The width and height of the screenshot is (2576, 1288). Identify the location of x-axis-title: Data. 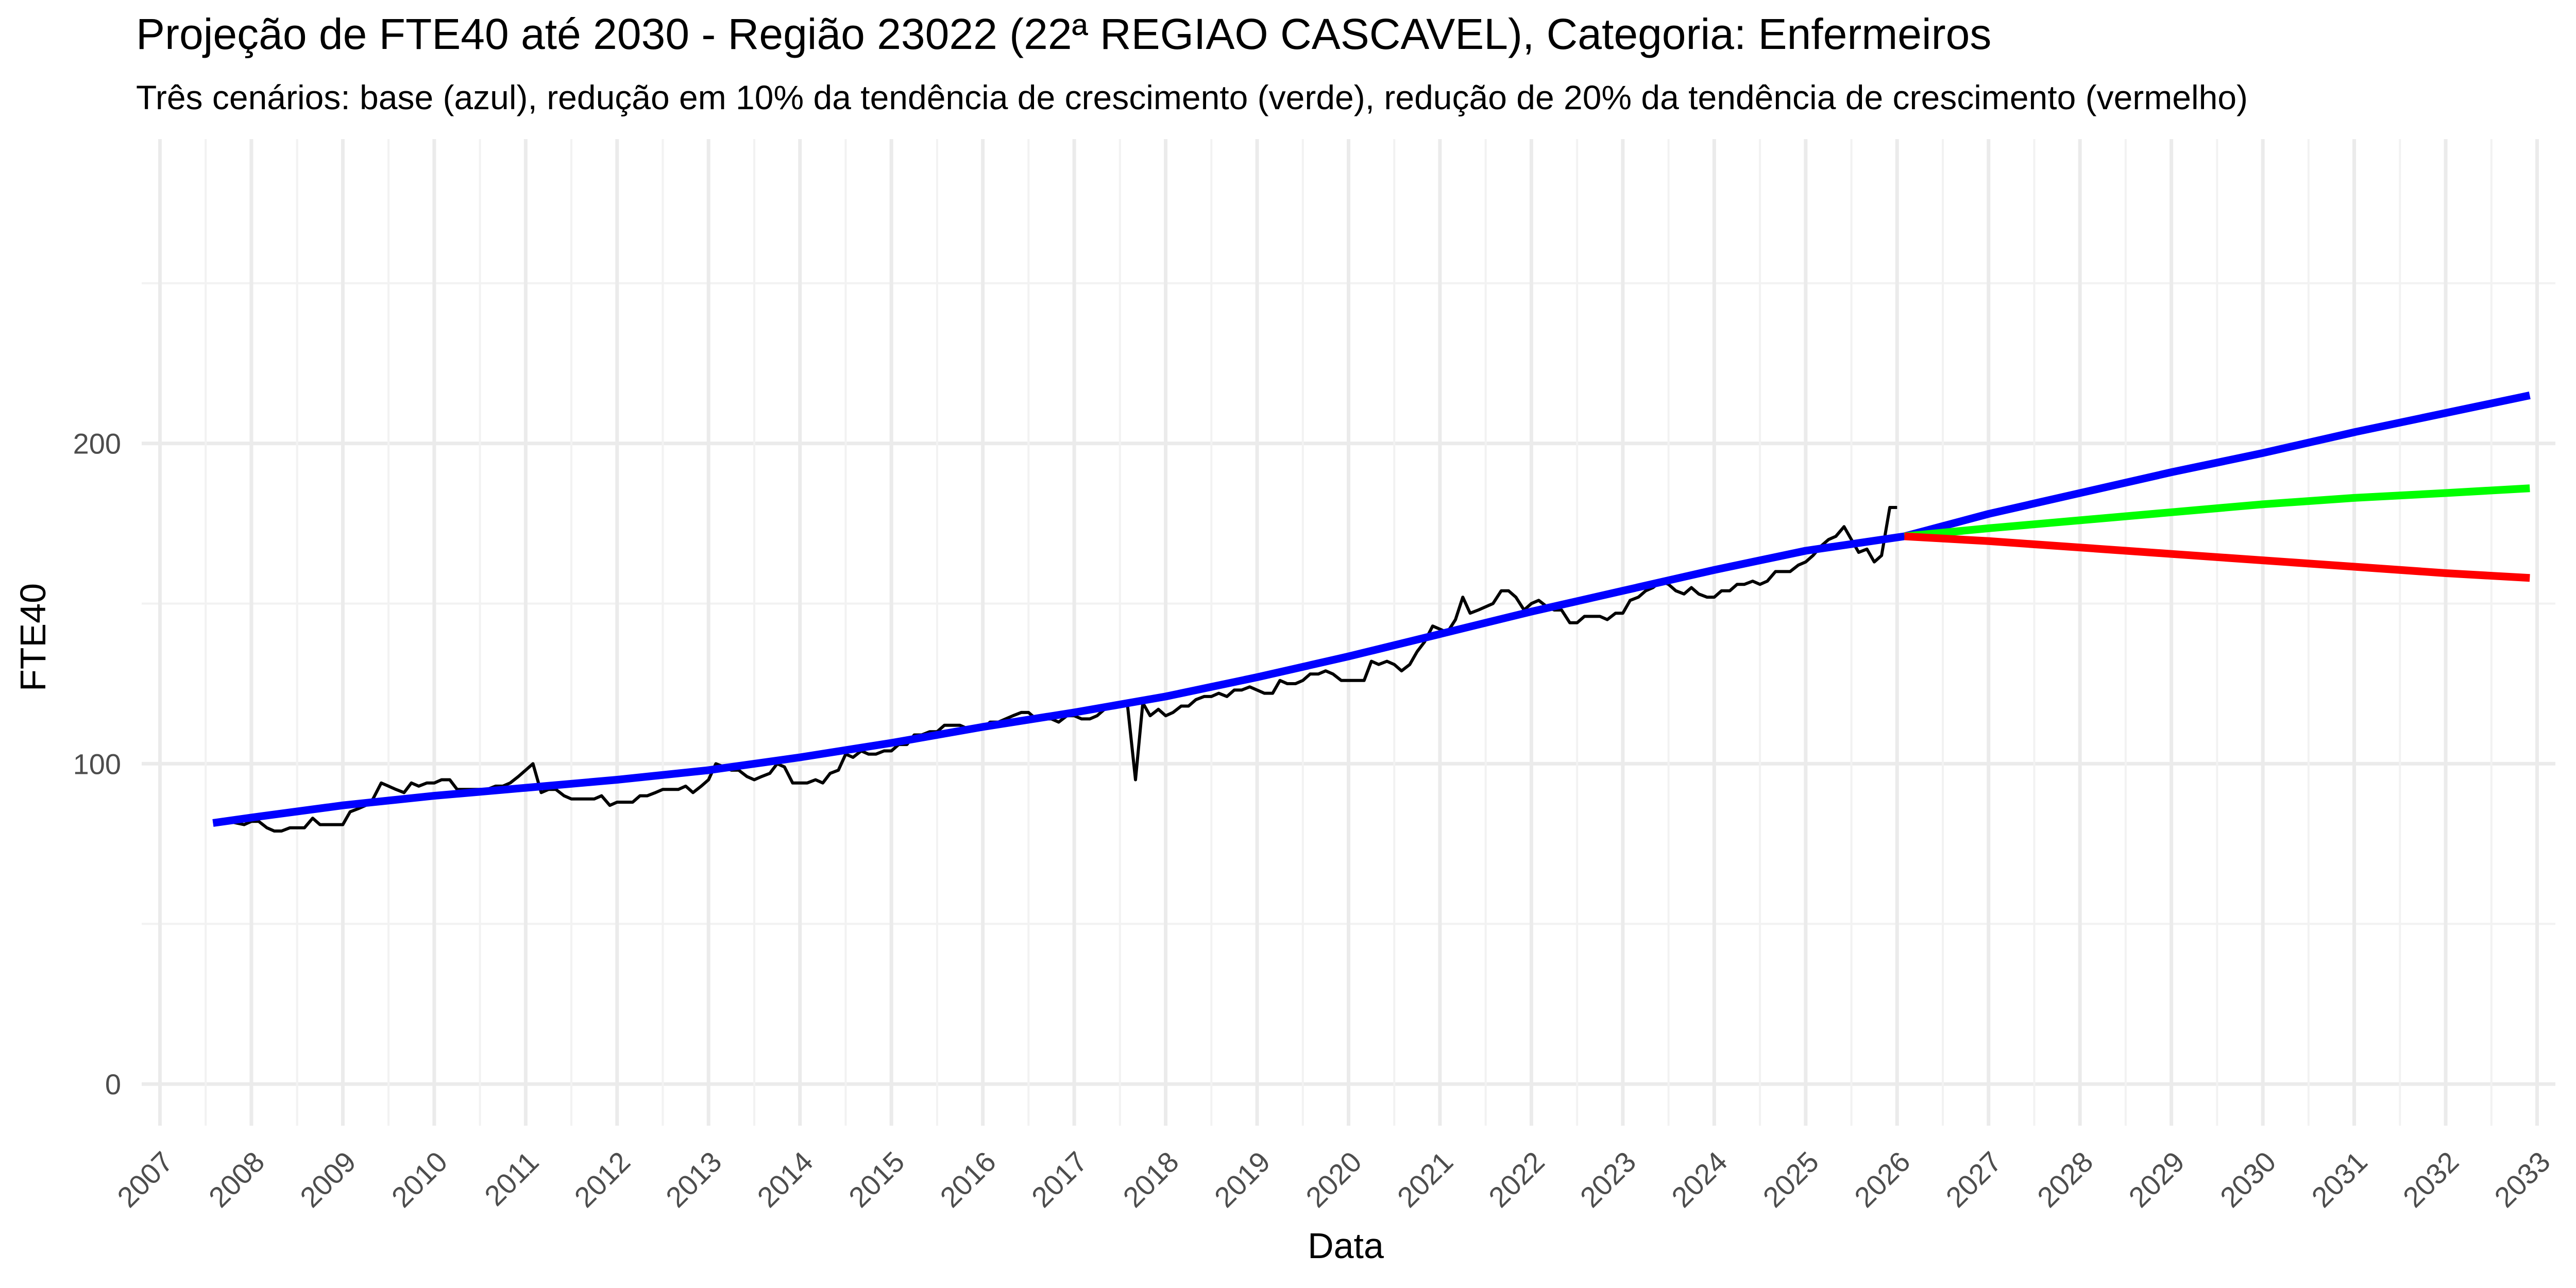
(1346, 1246).